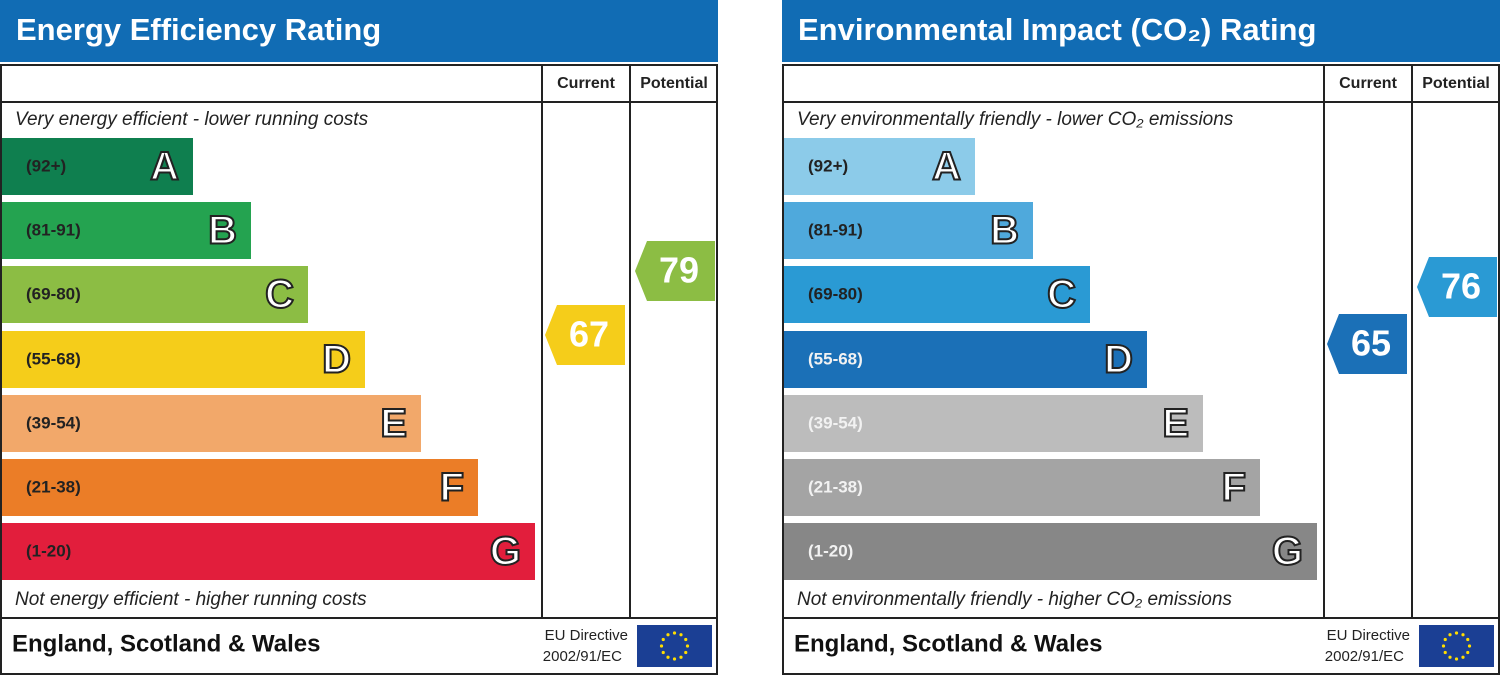 Image resolution: width=1501 pixels, height=675 pixels. I want to click on panel-title: Energy Efficiency Rating, so click(198, 29).